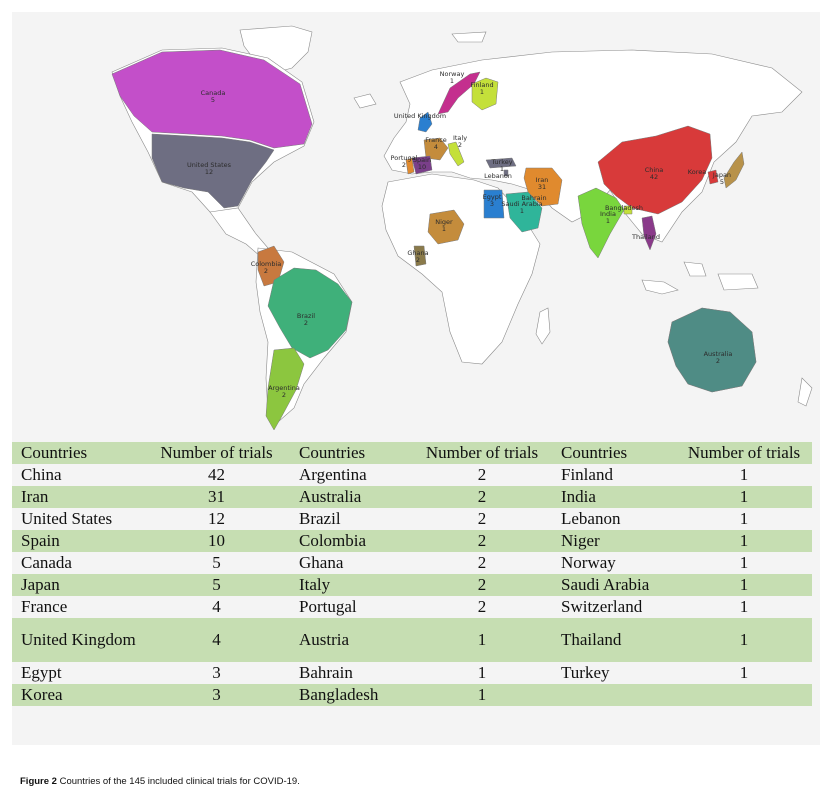 Image resolution: width=833 pixels, height=794 pixels. What do you see at coordinates (524, 212) in the screenshot?
I see `saudi-arabia-region` at bounding box center [524, 212].